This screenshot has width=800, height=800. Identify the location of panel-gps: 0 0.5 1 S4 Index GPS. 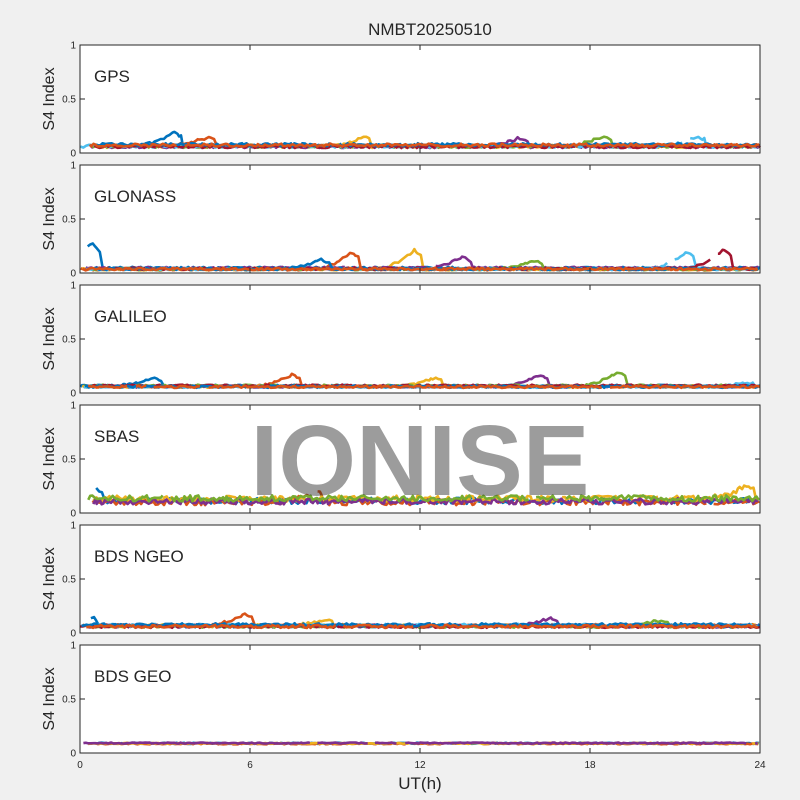
(401, 100).